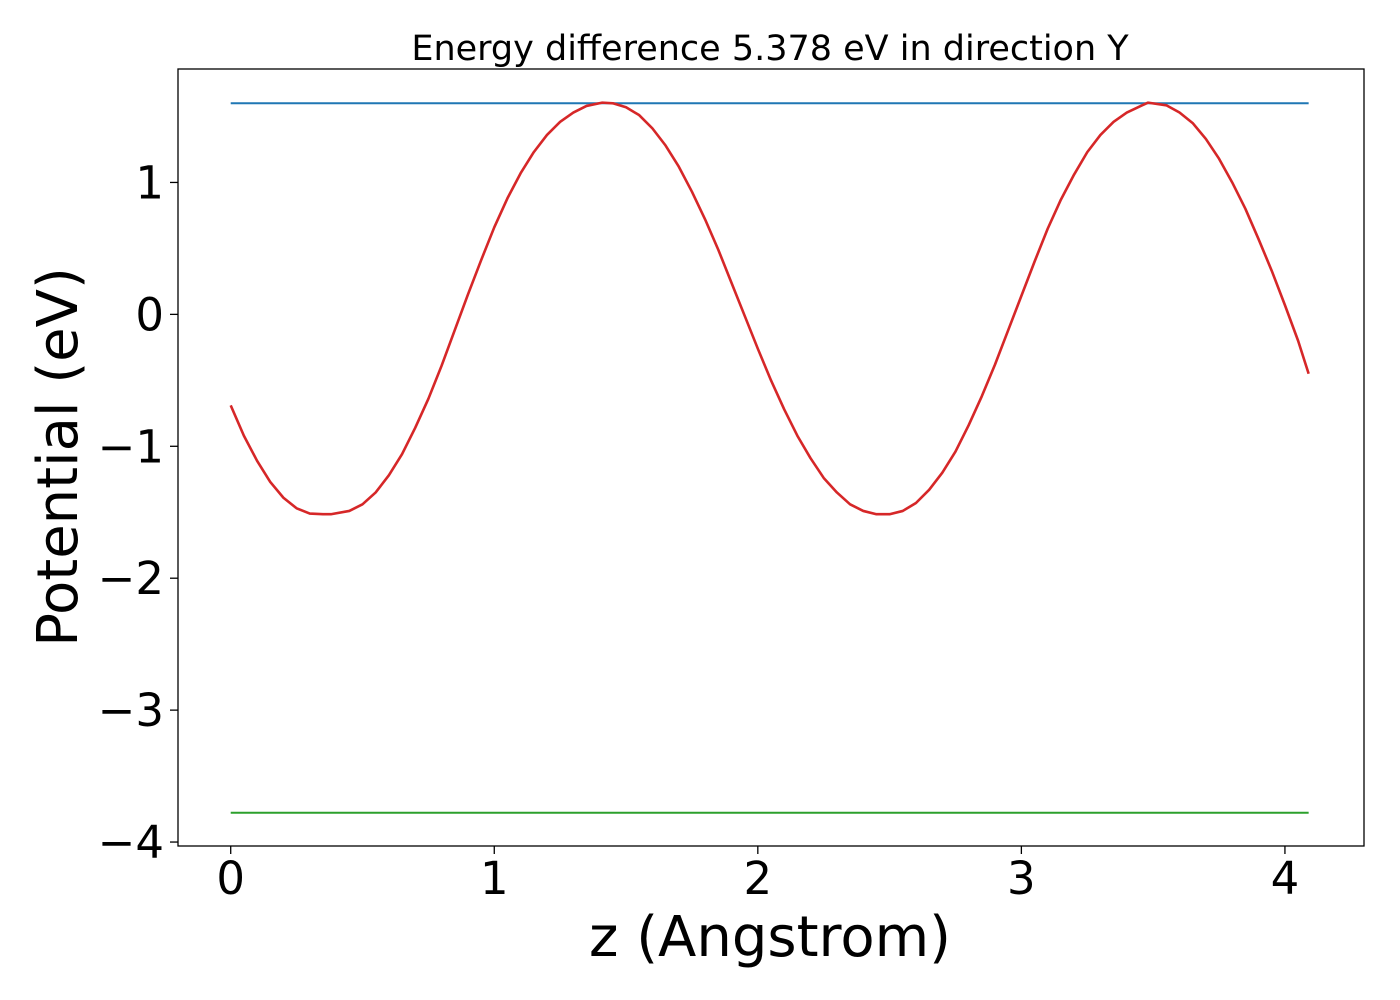 The image size is (1400, 1000). Describe the element at coordinates (138, 512) in the screenshot. I see `y-axis: −4 −3 −2 −1 0 1` at that location.